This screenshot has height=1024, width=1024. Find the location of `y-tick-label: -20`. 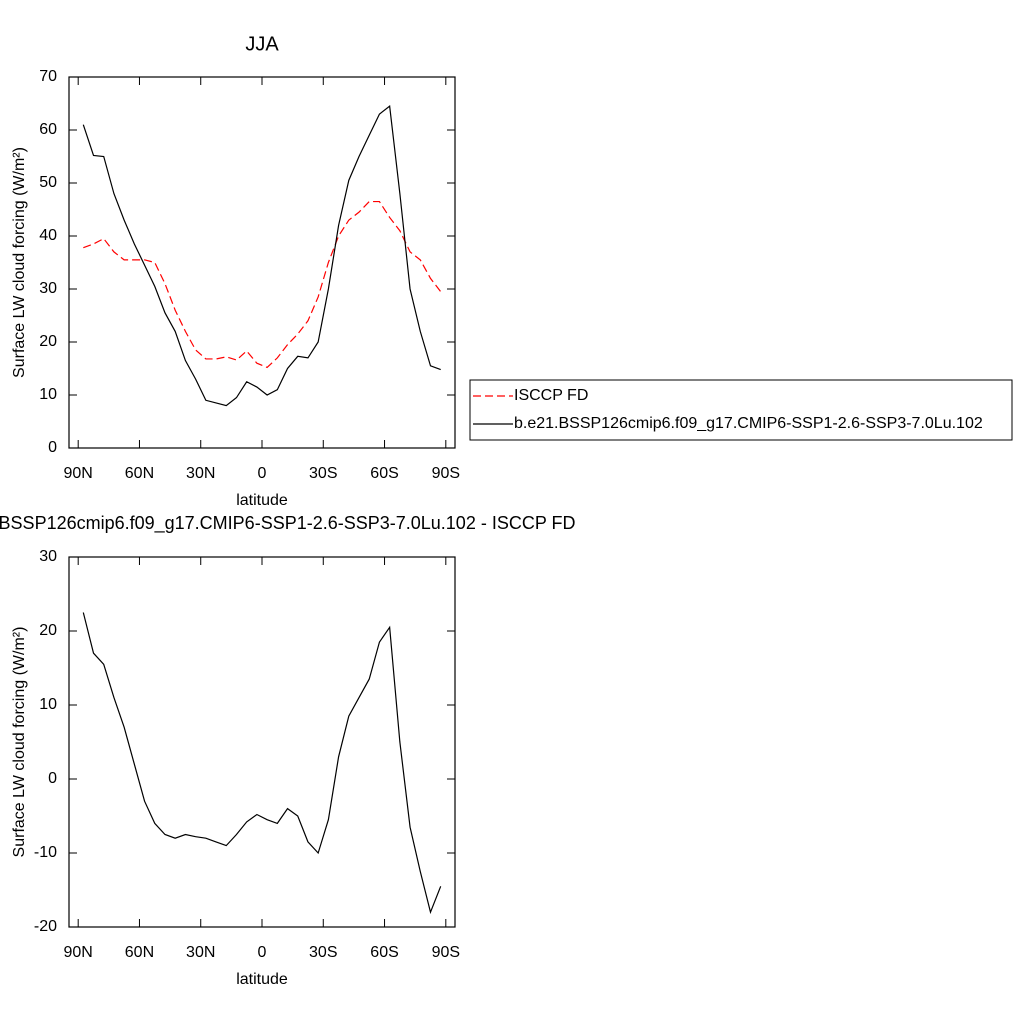

y-tick-label: -20 is located at coordinates (45, 926).